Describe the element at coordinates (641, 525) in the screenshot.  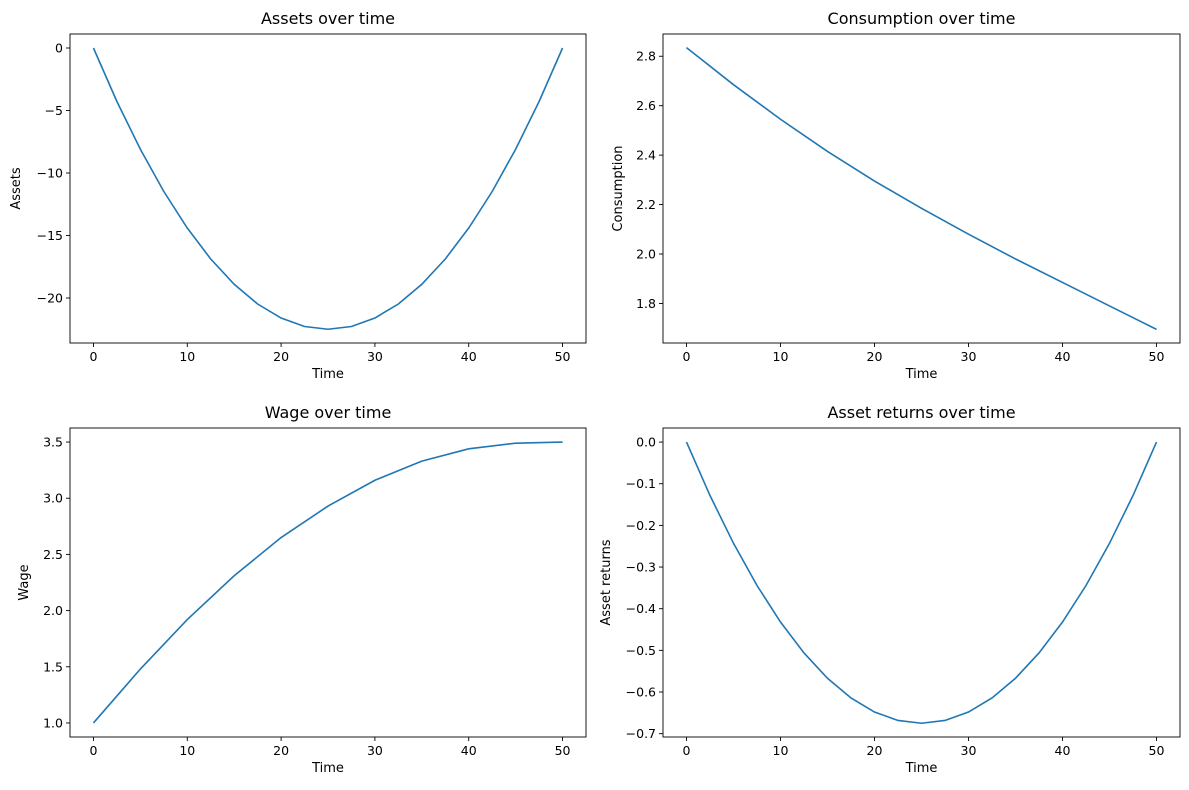
I see `y-tick-label: −0.2` at that location.